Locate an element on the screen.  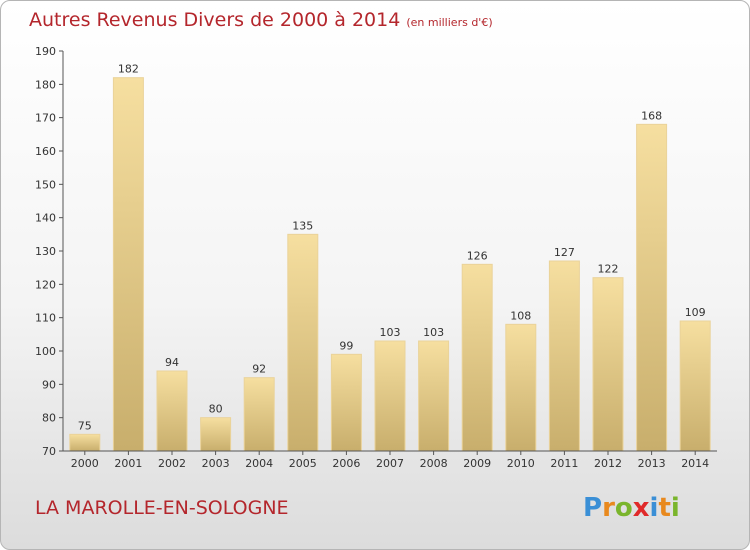
proxiti-logo: Proxiti is located at coordinates (631, 508).